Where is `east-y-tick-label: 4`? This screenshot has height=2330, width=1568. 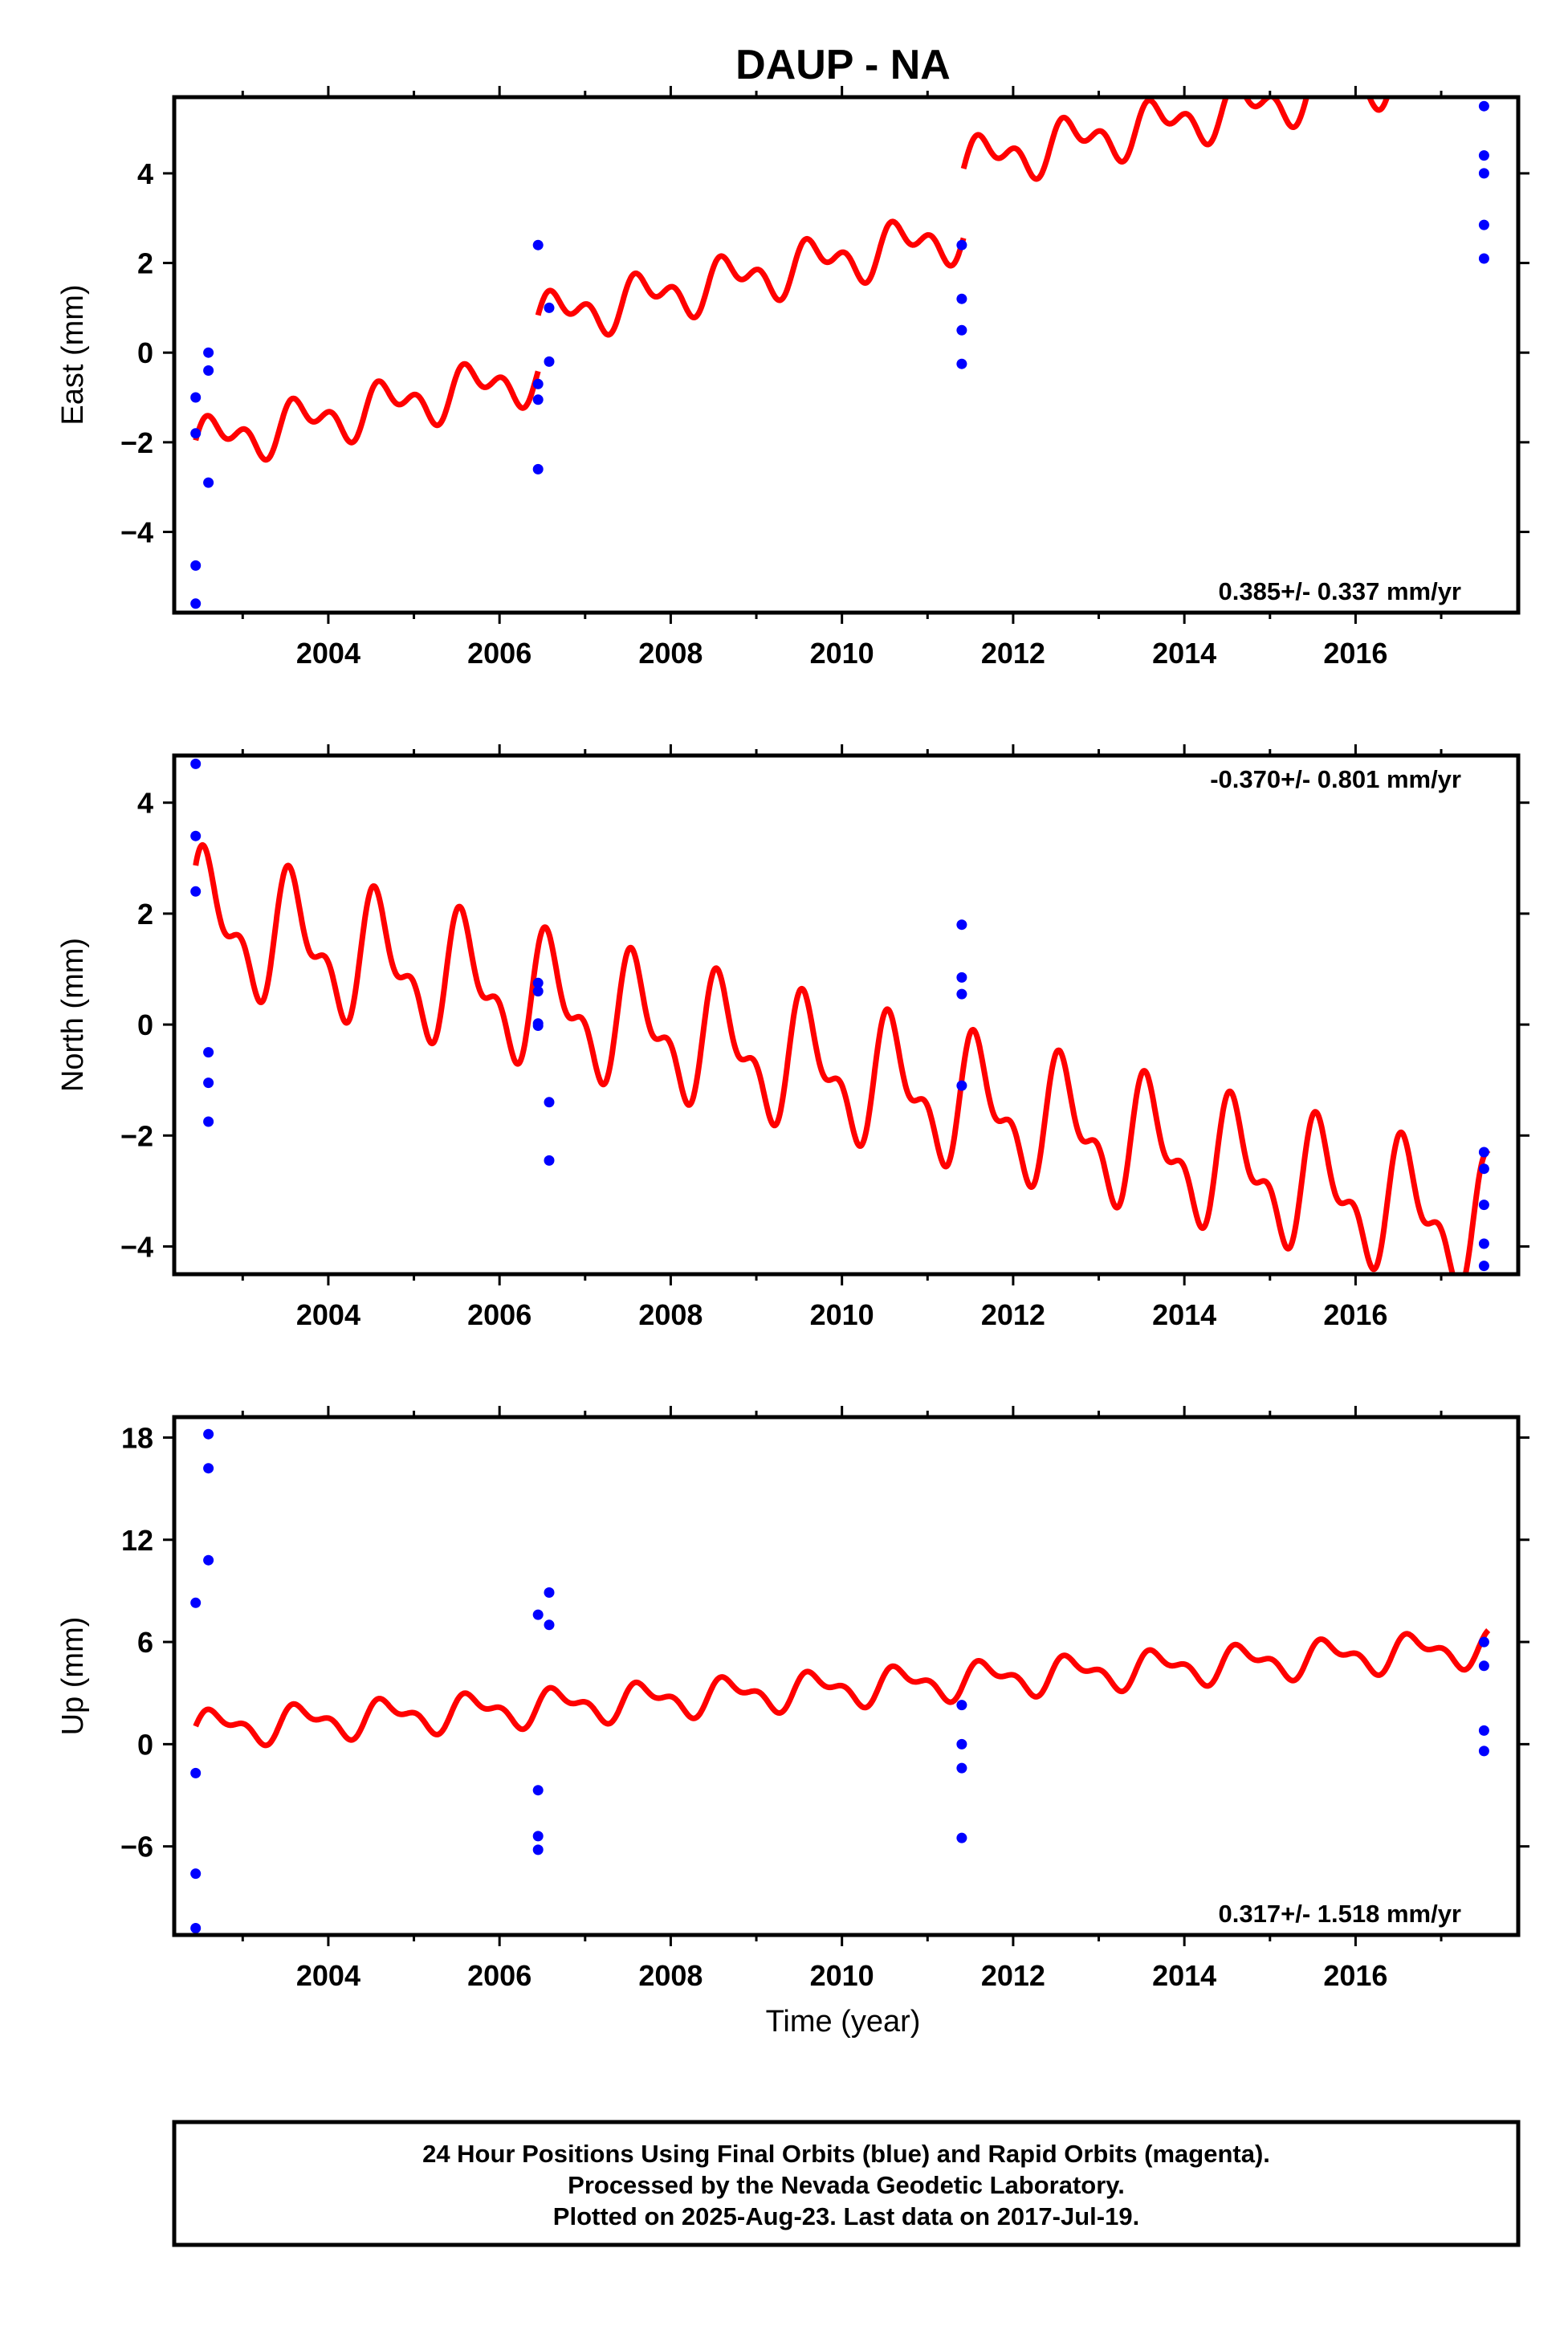 east-y-tick-label: 4 is located at coordinates (145, 173).